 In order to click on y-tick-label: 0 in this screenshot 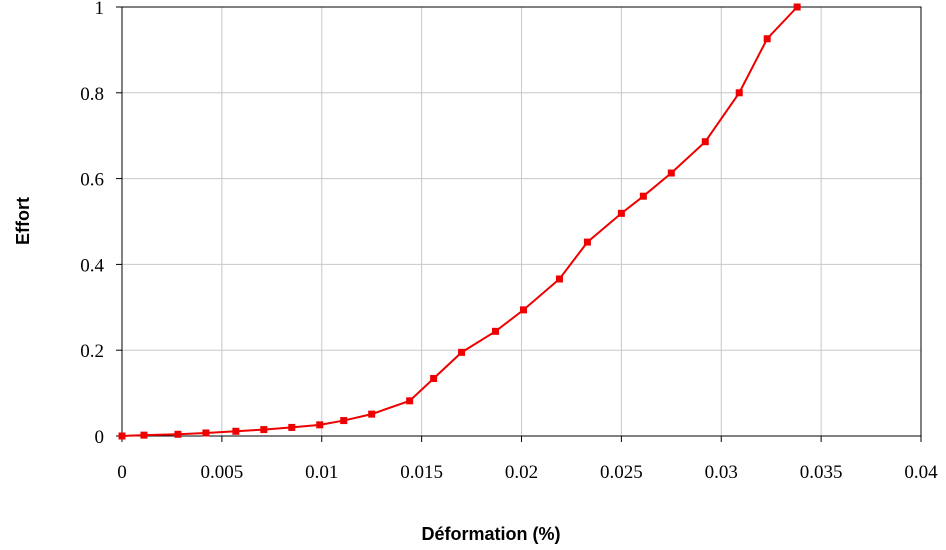, I will do `click(100, 437)`.